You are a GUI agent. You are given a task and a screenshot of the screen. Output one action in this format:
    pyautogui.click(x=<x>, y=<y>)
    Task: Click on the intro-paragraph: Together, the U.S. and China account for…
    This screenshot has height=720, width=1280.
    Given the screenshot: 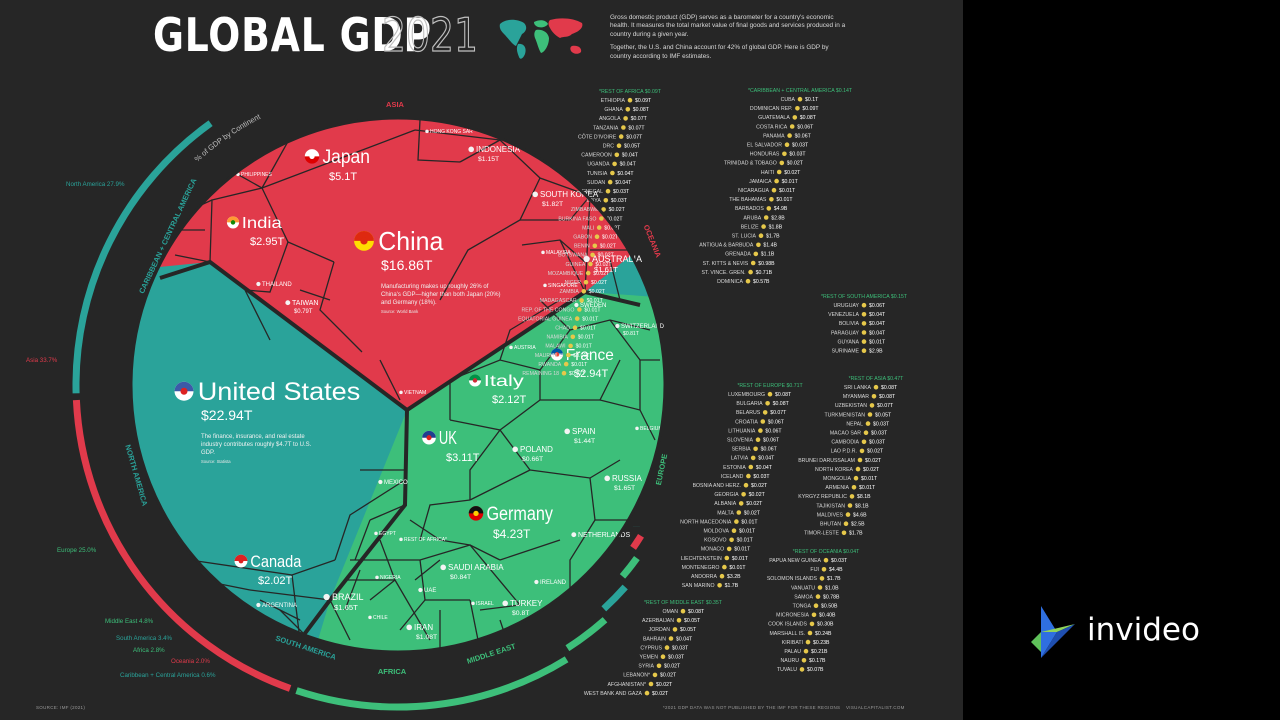 What is the action you would take?
    pyautogui.click(x=719, y=52)
    